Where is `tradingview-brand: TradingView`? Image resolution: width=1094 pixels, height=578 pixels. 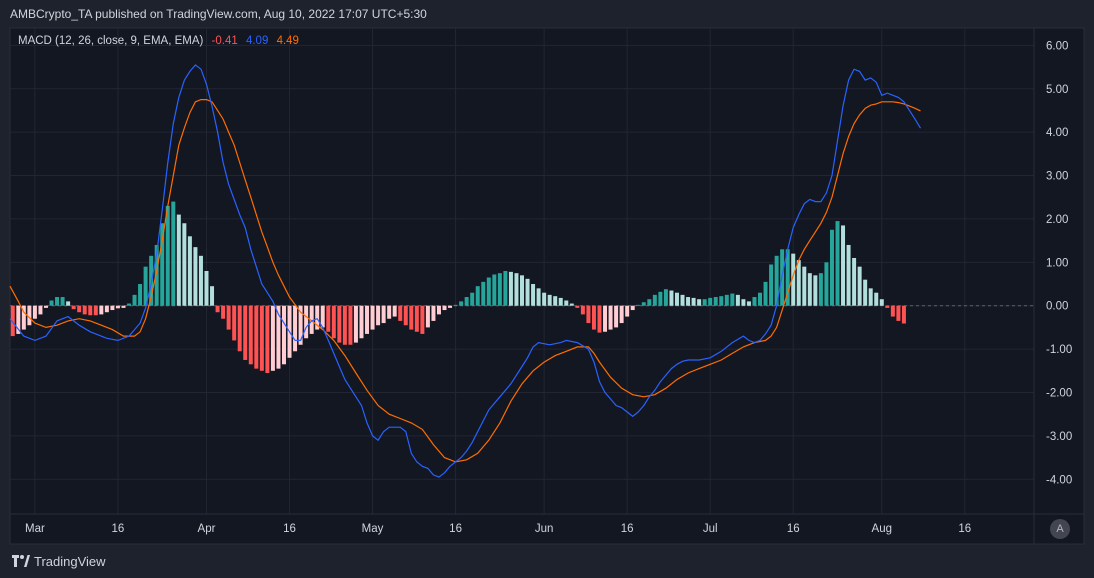
tradingview-brand: TradingView is located at coordinates (70, 561).